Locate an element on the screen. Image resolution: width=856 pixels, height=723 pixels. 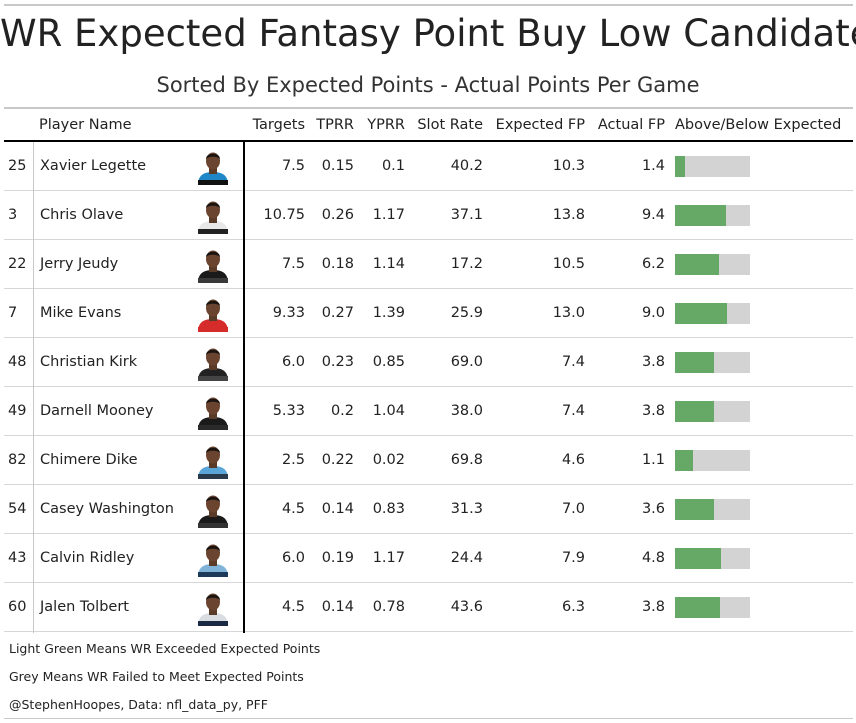
tprr-cell: 0.19 is located at coordinates (337, 558).